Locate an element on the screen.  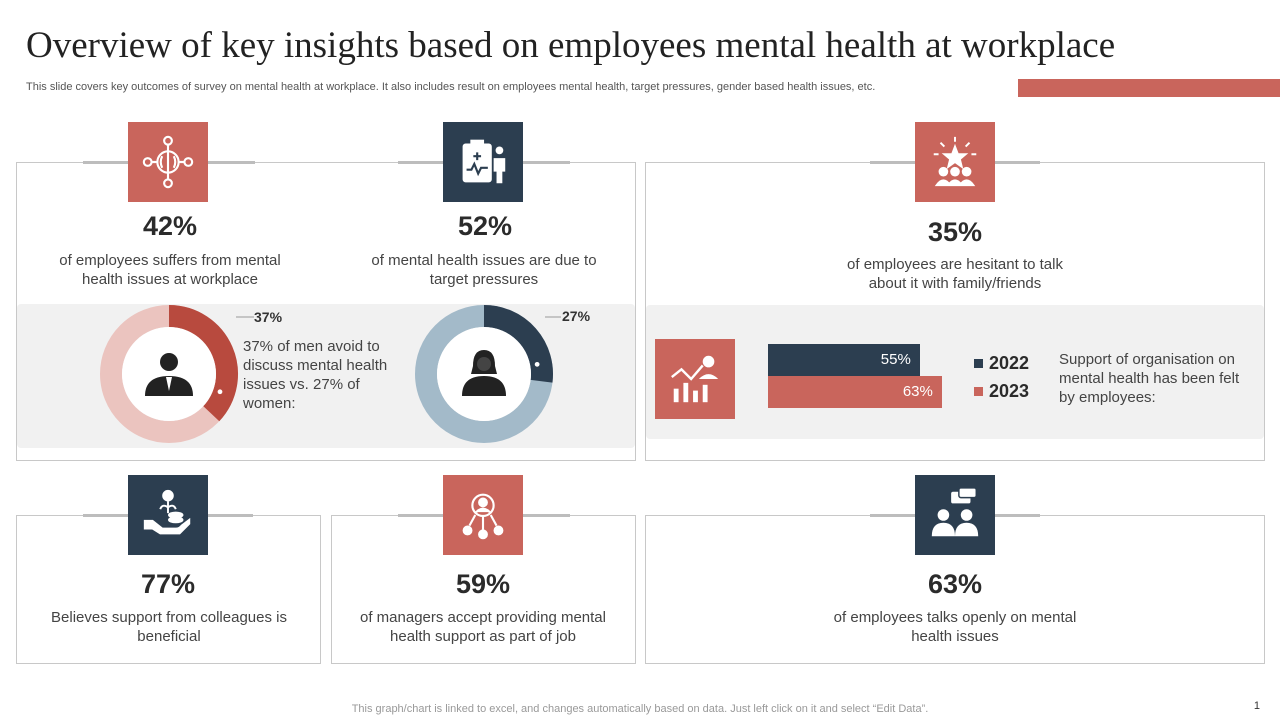
legend-2022: 2022 is located at coordinates (1001, 363).